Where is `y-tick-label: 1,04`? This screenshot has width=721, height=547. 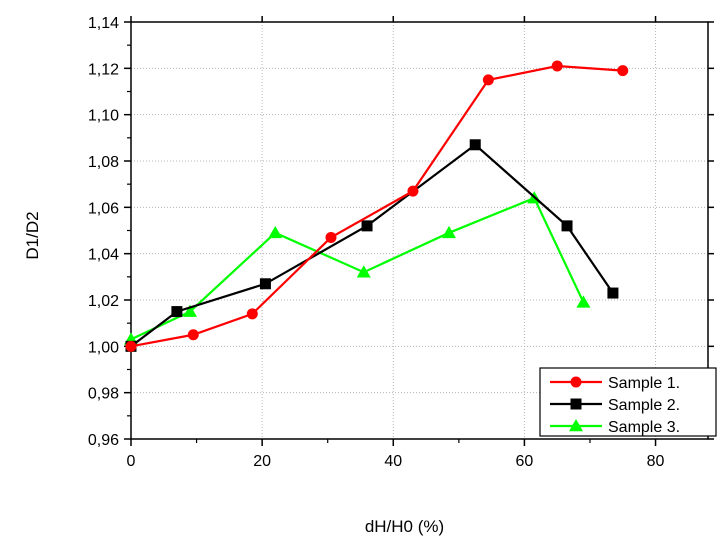
y-tick-label: 1,04 is located at coordinates (103, 255).